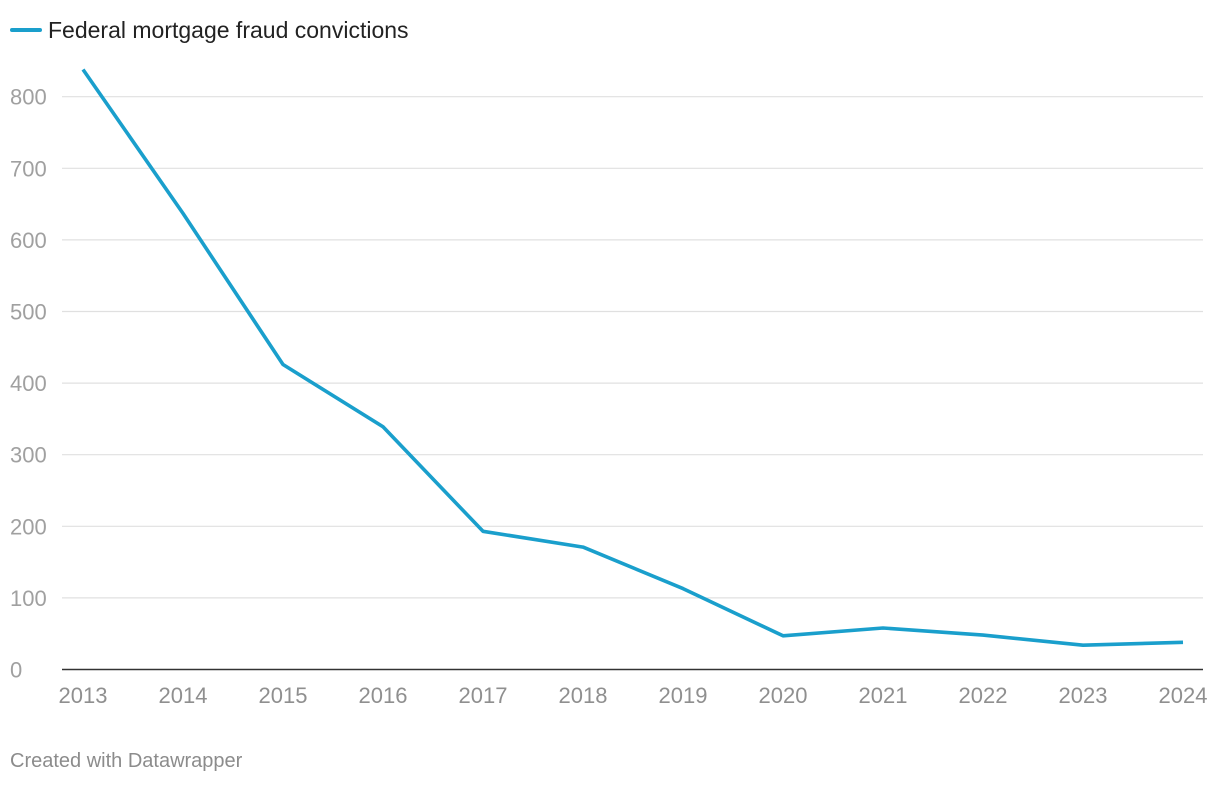 This screenshot has height=786, width=1220. I want to click on x-tick-label: 2017, so click(483, 695).